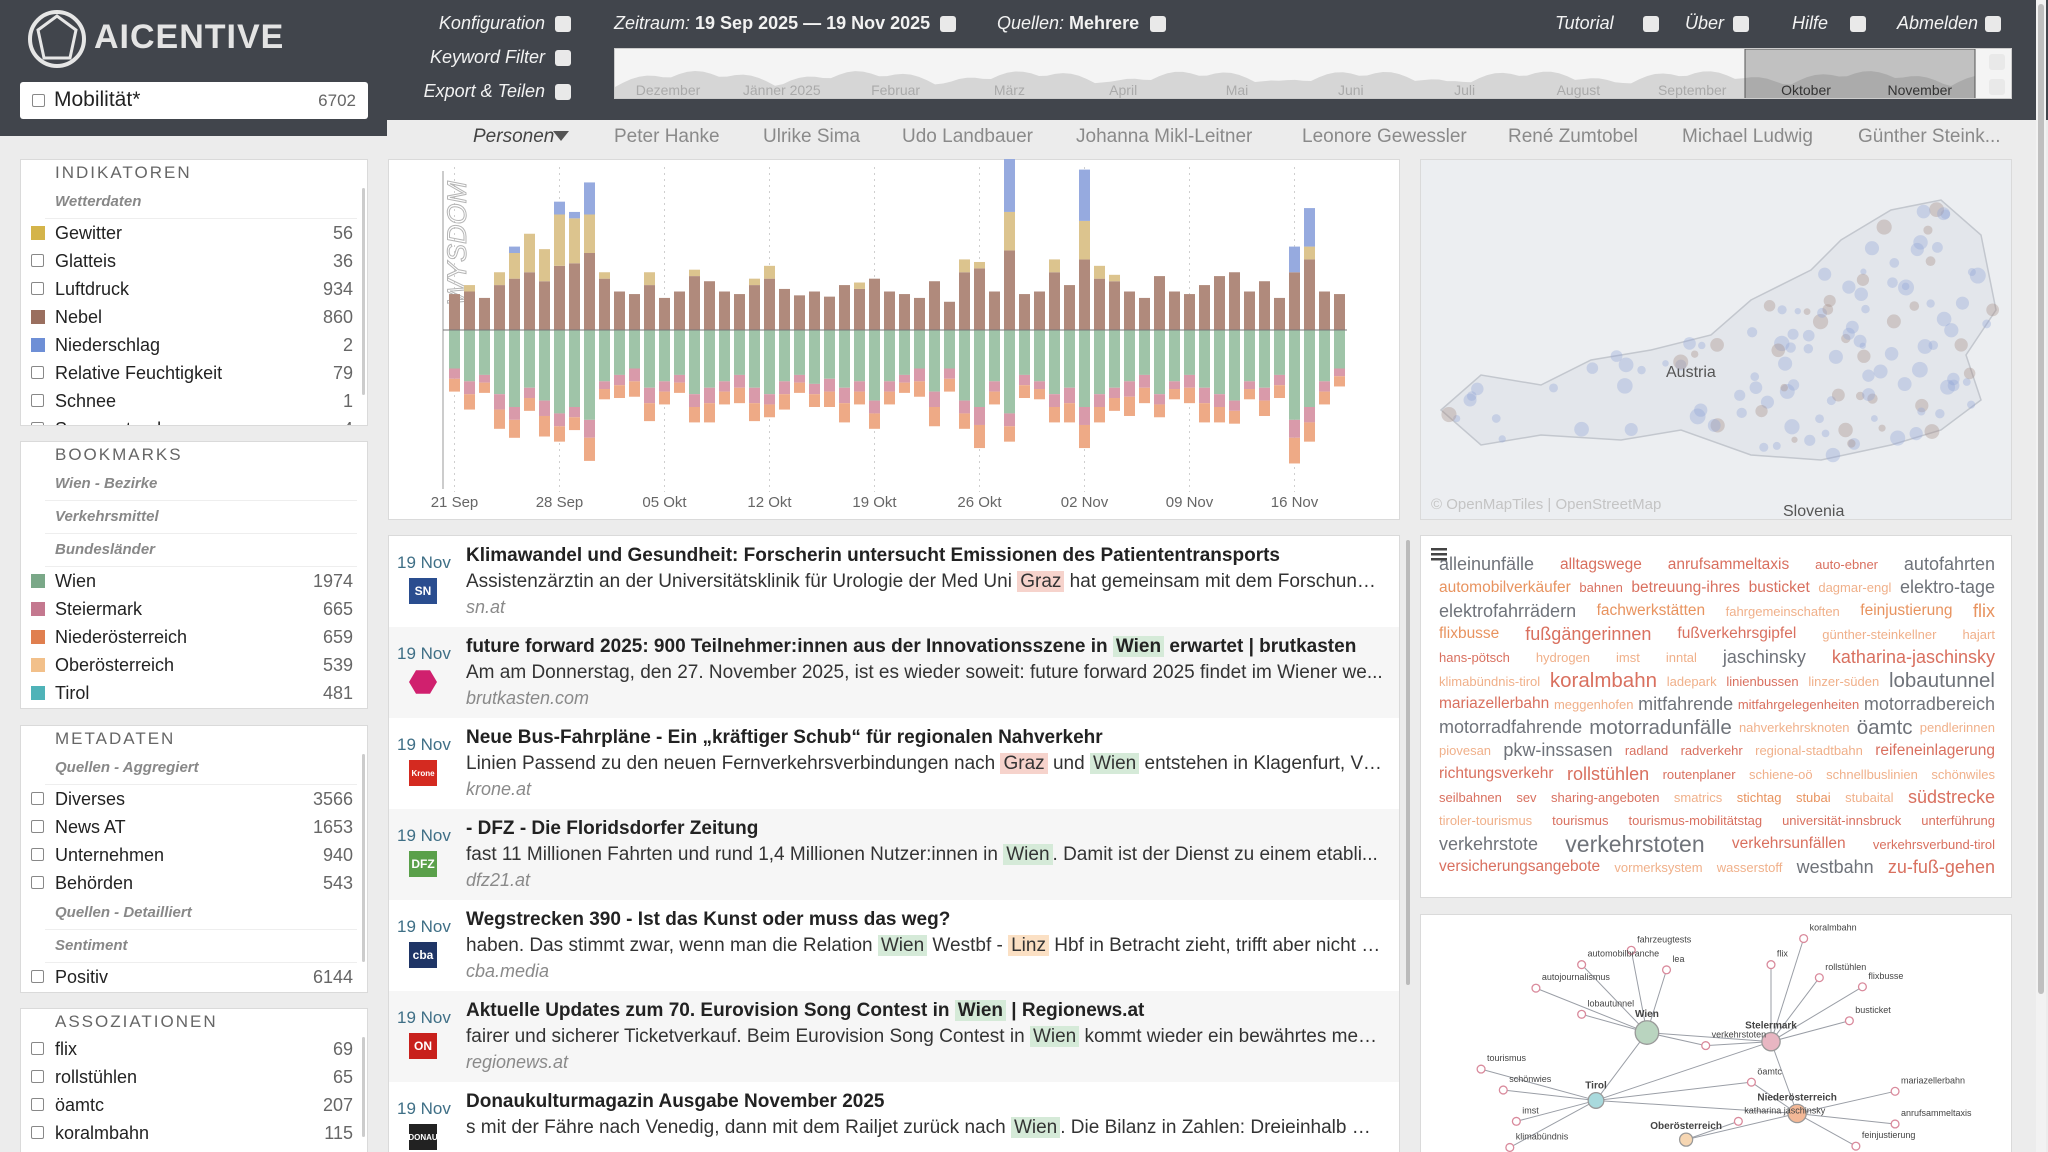 This screenshot has width=2048, height=1152. I want to click on search-box: Mobilität* 6702, so click(194, 100).